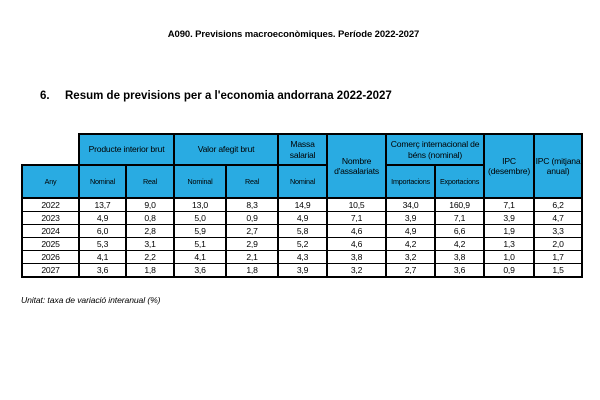 This screenshot has width=600, height=400. What do you see at coordinates (150, 204) in the screenshot?
I see `value-cell: 9,0` at bounding box center [150, 204].